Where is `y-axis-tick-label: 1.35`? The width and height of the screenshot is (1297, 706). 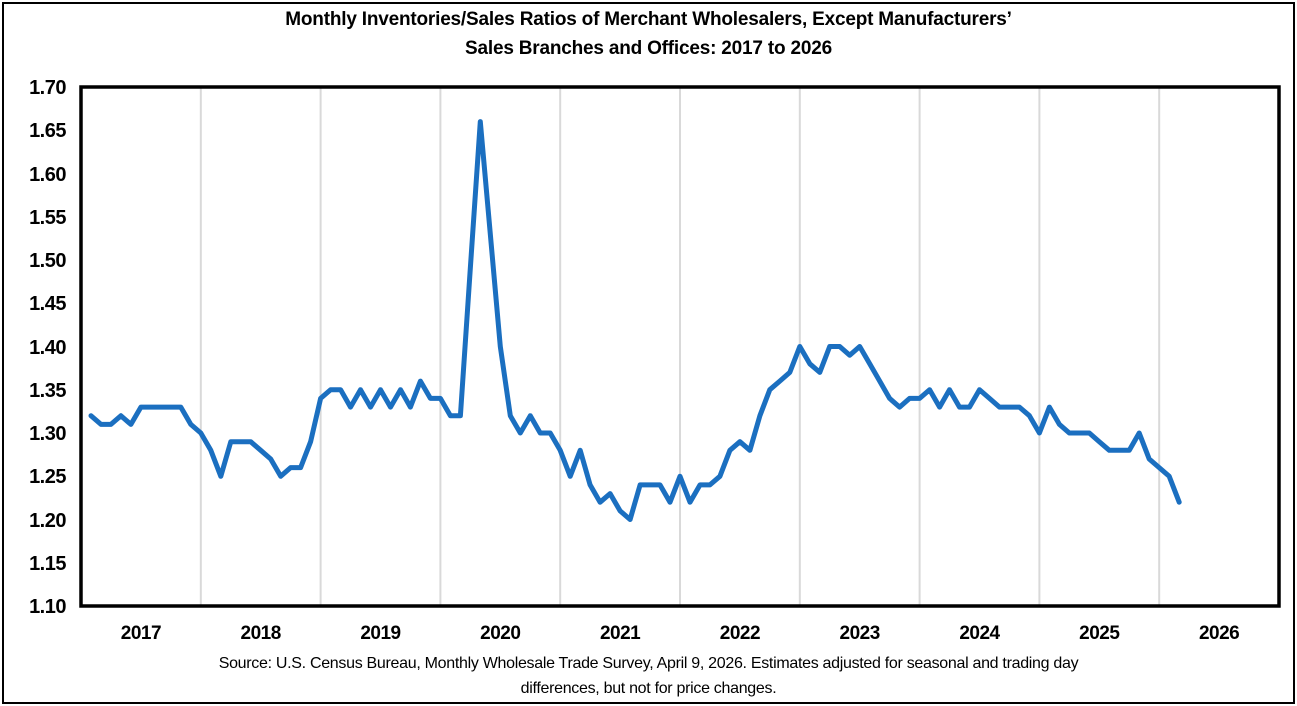
y-axis-tick-label: 1.35 is located at coordinates (47, 390).